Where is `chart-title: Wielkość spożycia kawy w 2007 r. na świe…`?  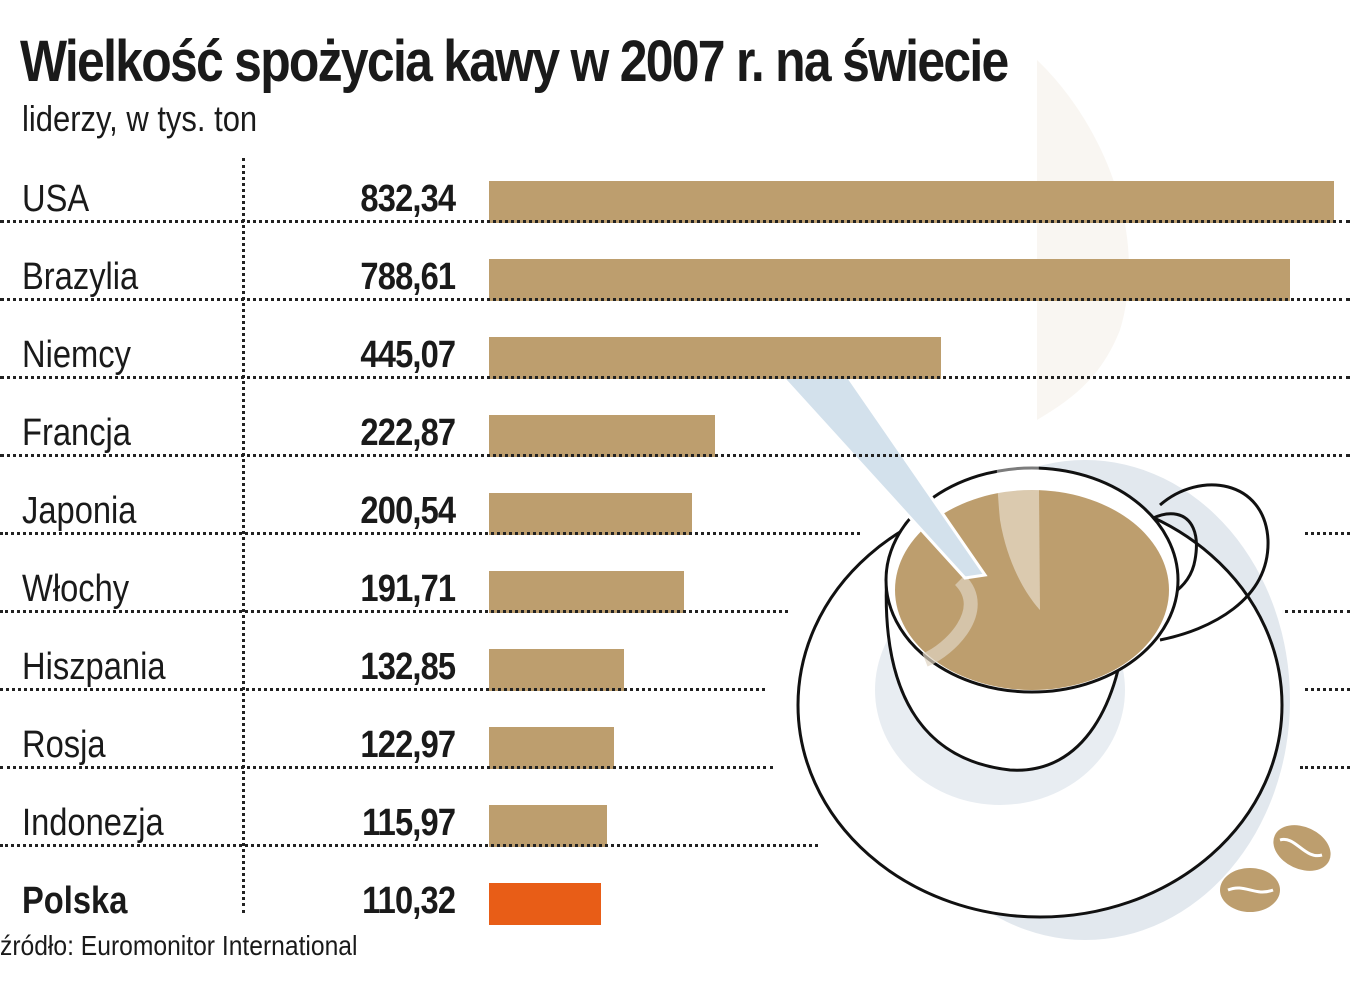 chart-title: Wielkość spożycia kawy w 2007 r. na świe… is located at coordinates (514, 61).